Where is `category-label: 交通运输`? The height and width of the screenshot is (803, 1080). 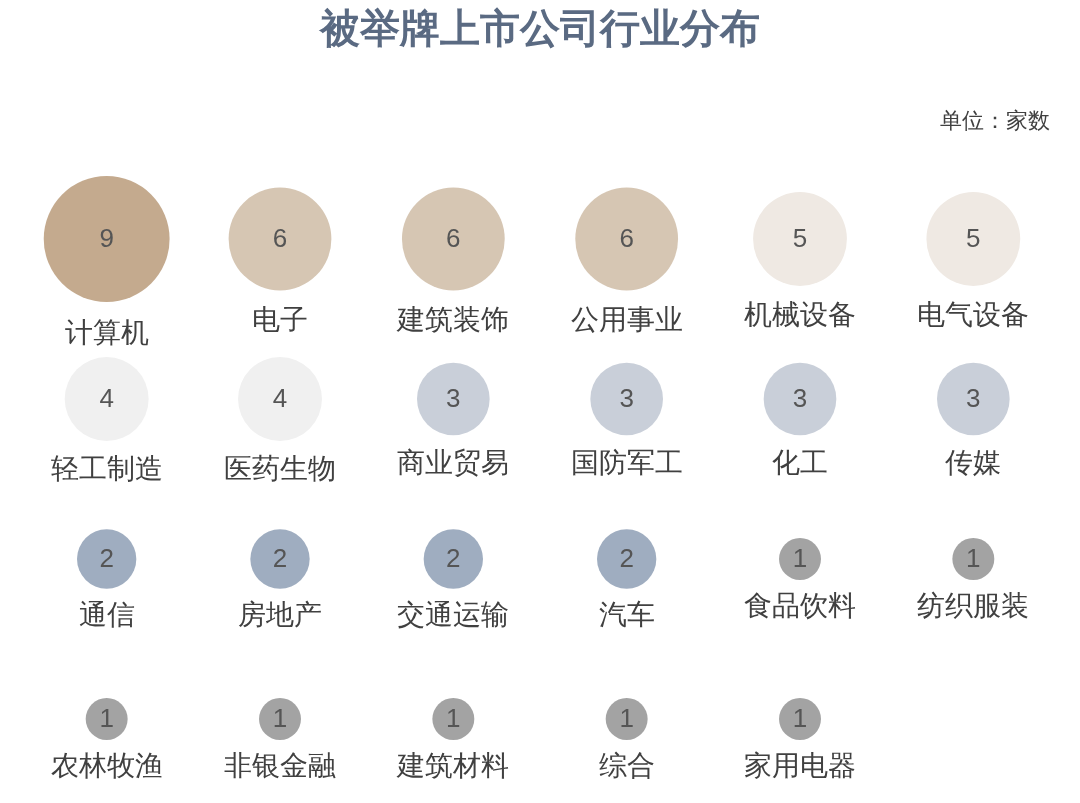
category-label: 交通运输 is located at coordinates (453, 615).